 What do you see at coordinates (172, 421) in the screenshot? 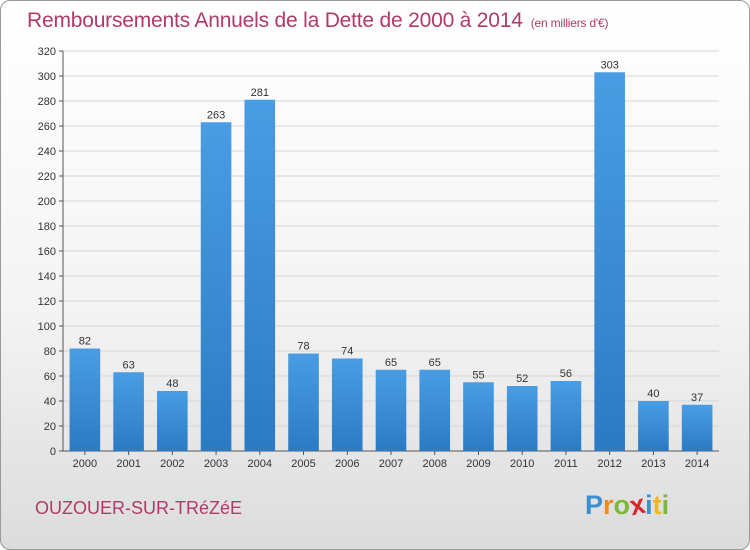
I see `bar-2002` at bounding box center [172, 421].